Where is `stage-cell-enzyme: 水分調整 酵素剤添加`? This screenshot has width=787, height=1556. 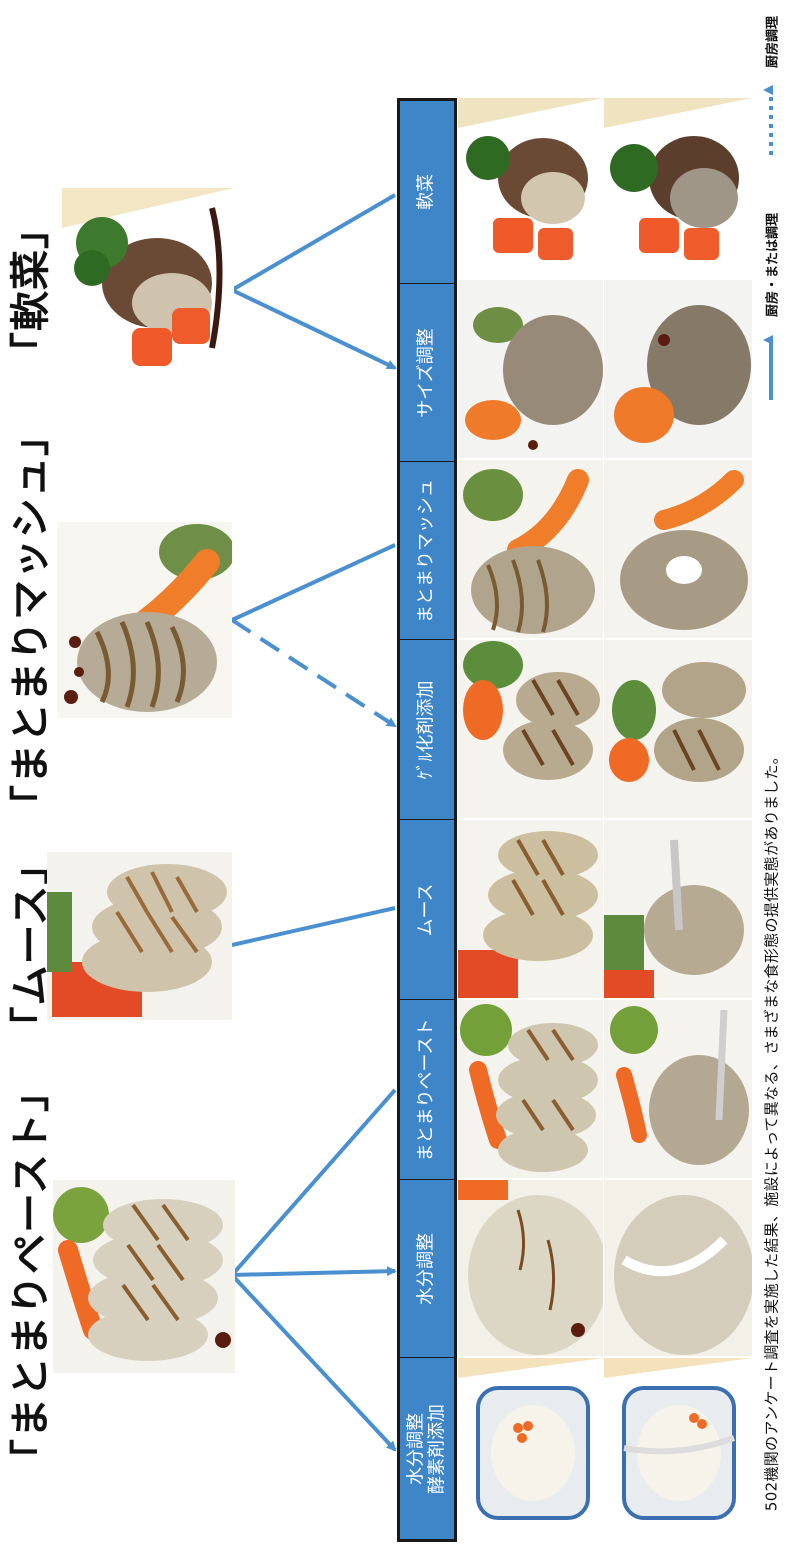
stage-cell-enzyme: 水分調整 酵素剤添加 is located at coordinates (427, 1448).